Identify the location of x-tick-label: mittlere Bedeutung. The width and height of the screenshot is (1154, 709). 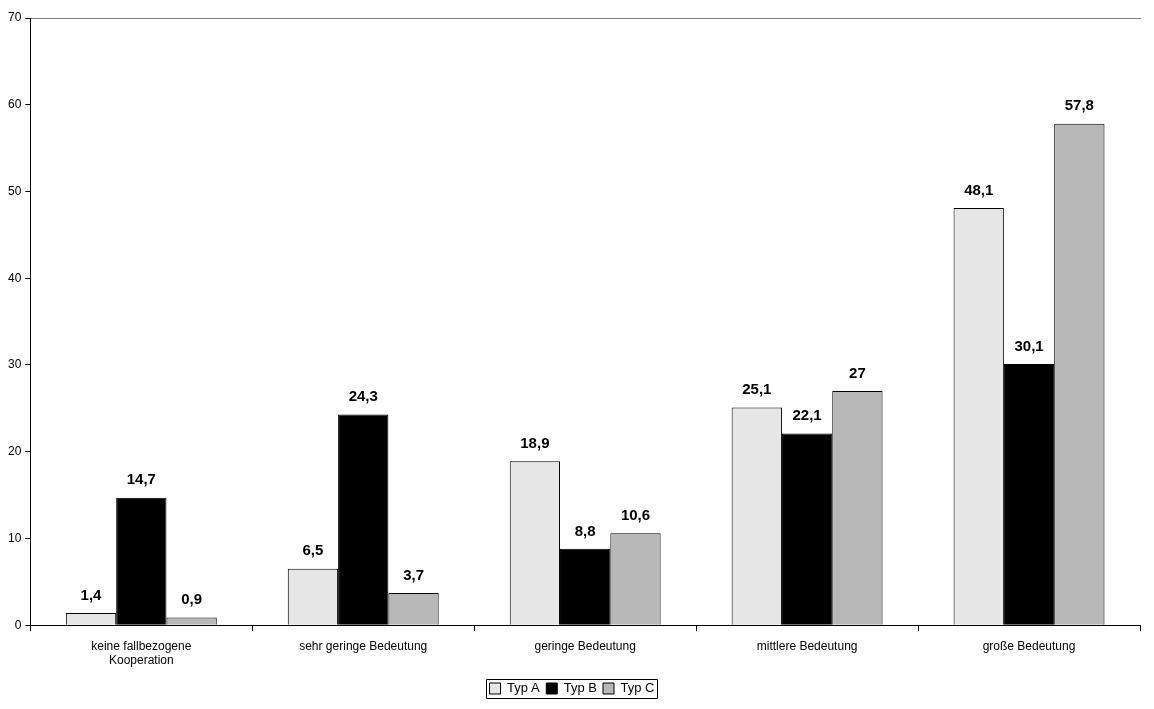
(807, 645).